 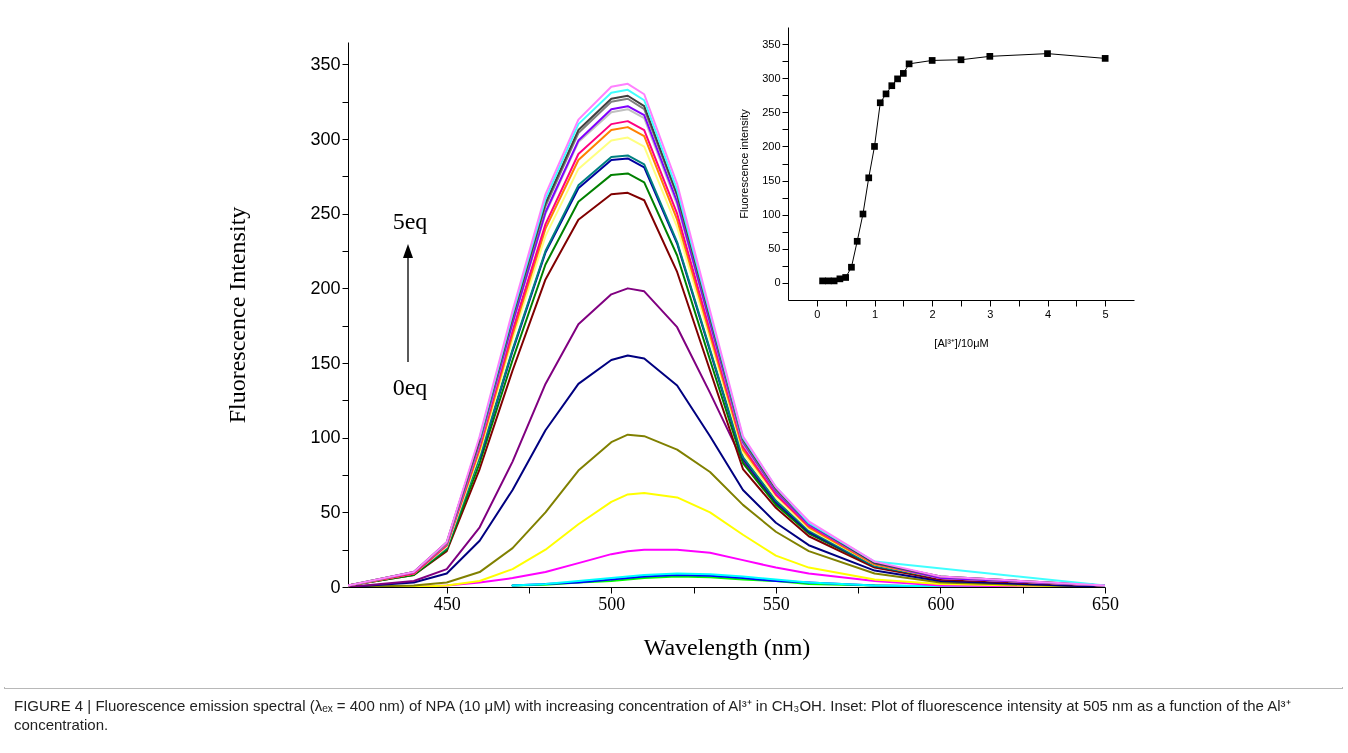 What do you see at coordinates (875, 313) in the screenshot?
I see `x-tick-label: 1` at bounding box center [875, 313].